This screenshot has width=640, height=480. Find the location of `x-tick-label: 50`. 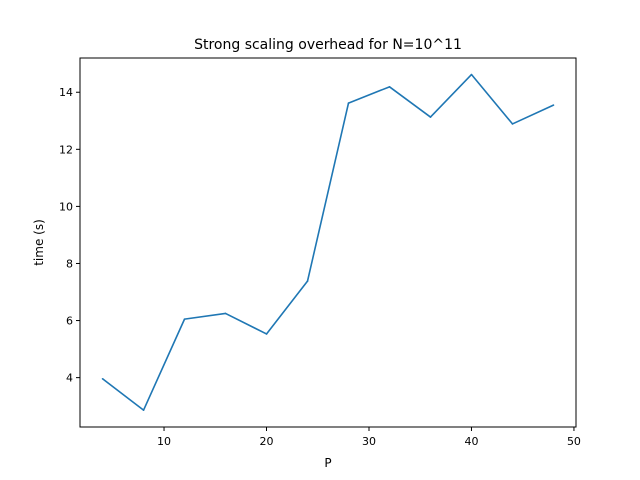

x-tick-label: 50 is located at coordinates (574, 441).